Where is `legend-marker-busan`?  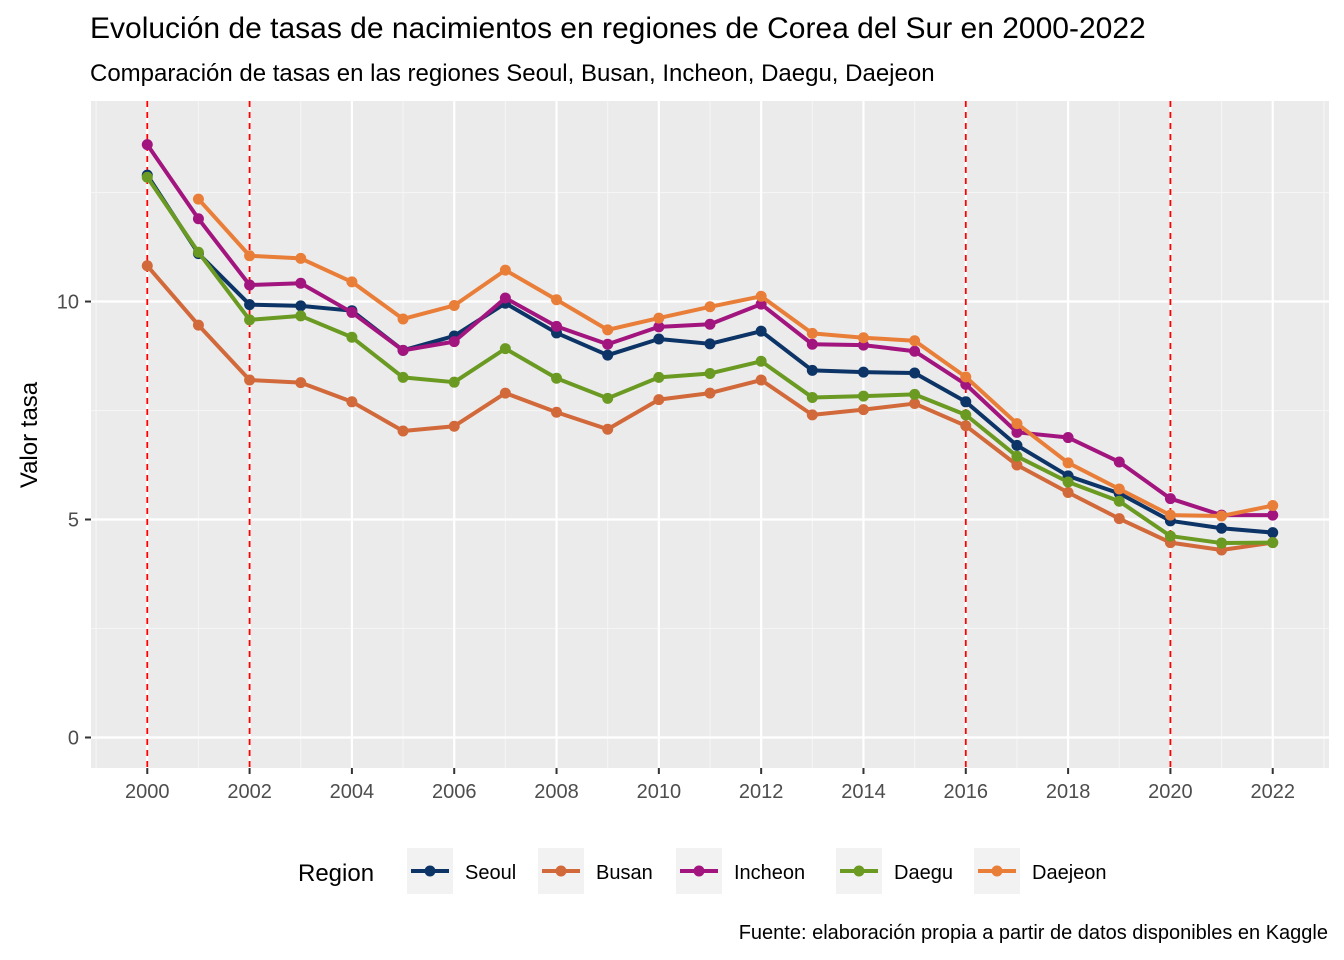 legend-marker-busan is located at coordinates (561, 871).